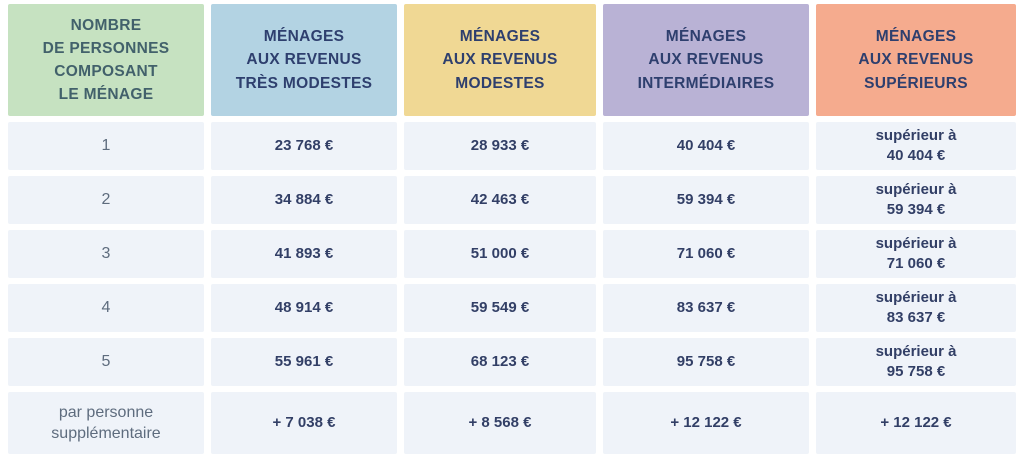 The image size is (1024, 465). Describe the element at coordinates (304, 308) in the screenshot. I see `row-4-tres-modestes: 48 914 €` at that location.